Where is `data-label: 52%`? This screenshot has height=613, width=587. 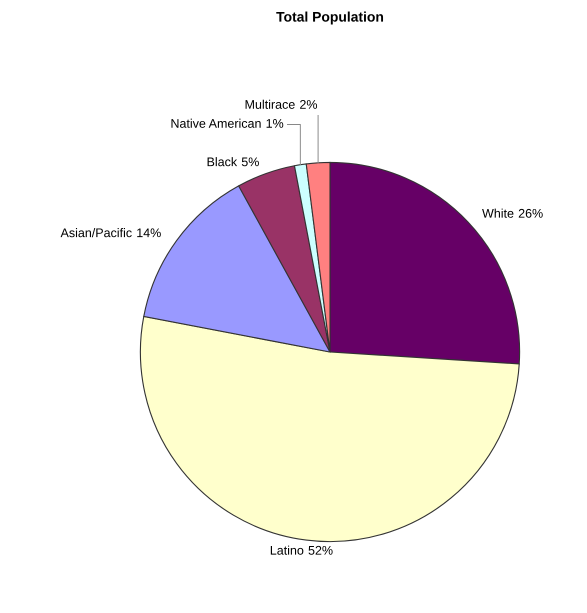
data-label: 52% is located at coordinates (320, 550).